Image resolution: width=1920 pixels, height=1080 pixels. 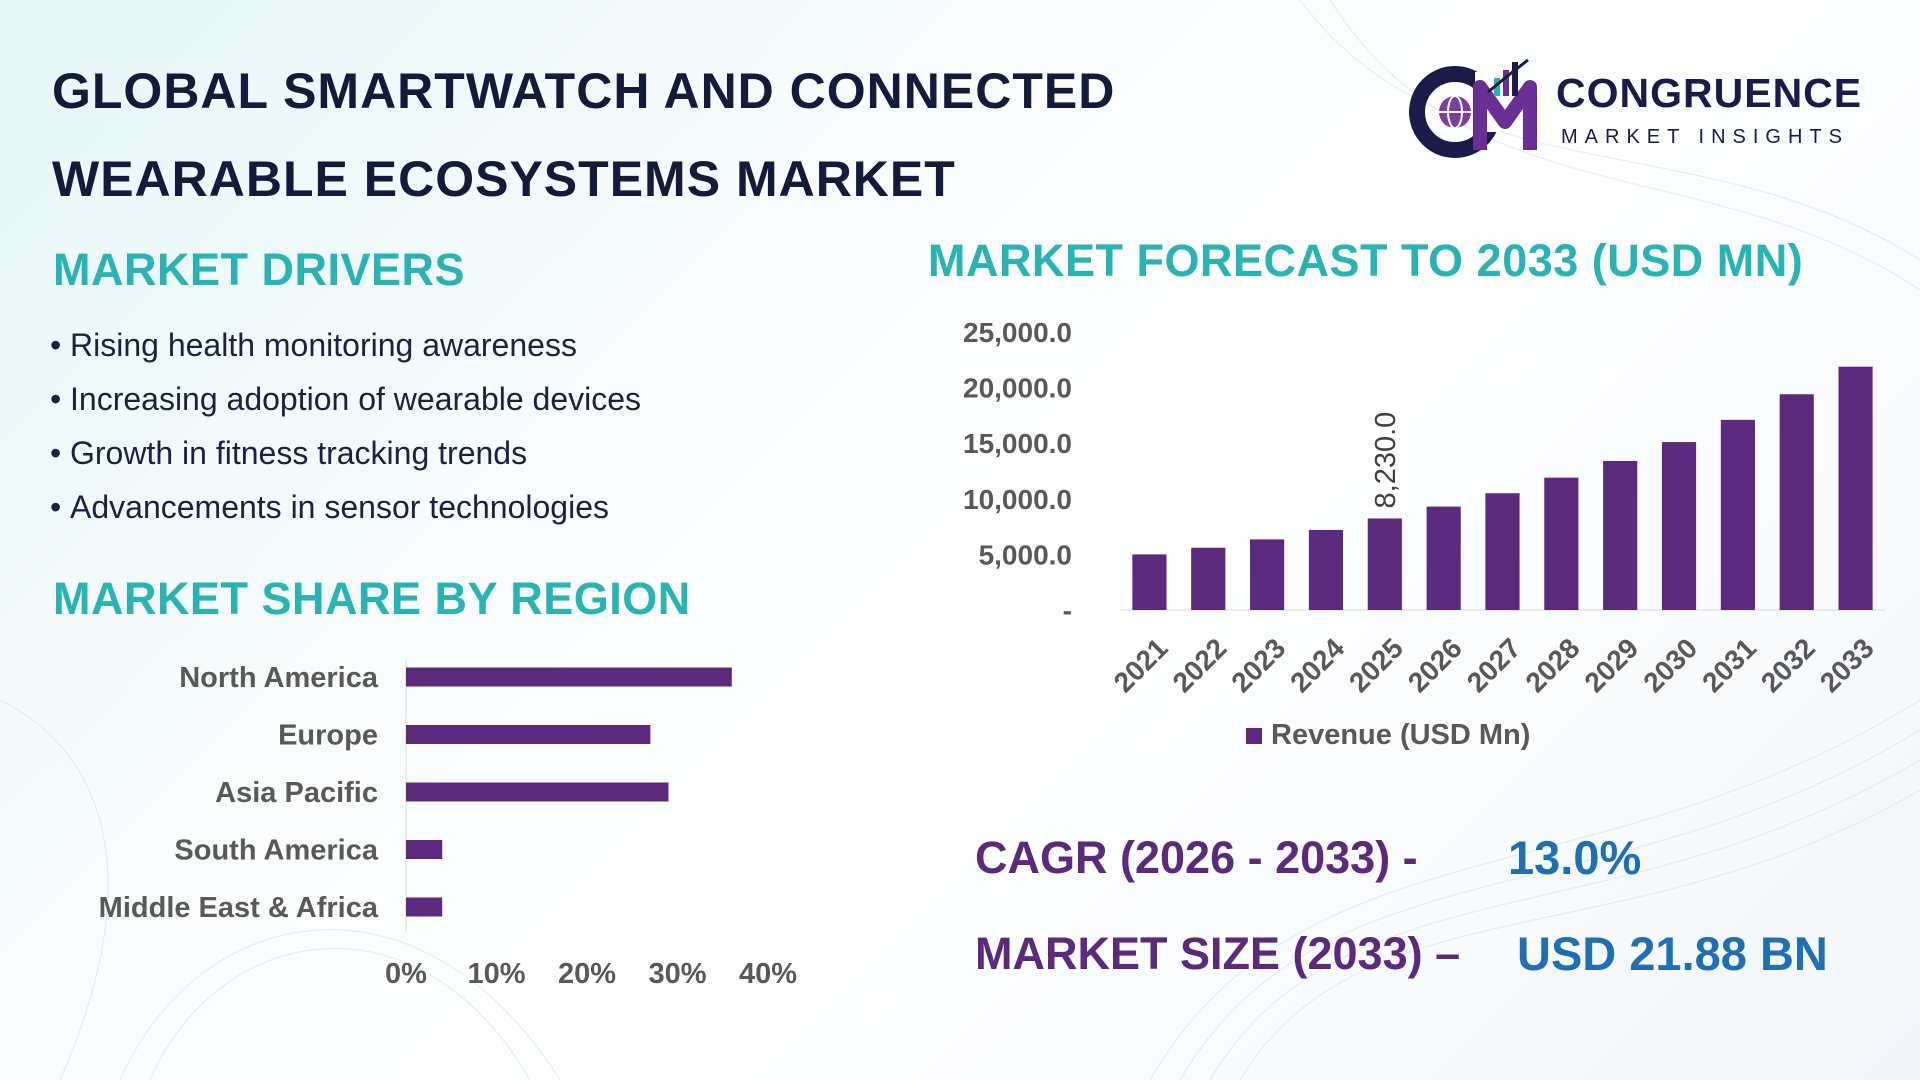 What do you see at coordinates (1200, 665) in the screenshot?
I see `forecast-x-tick: 2022` at bounding box center [1200, 665].